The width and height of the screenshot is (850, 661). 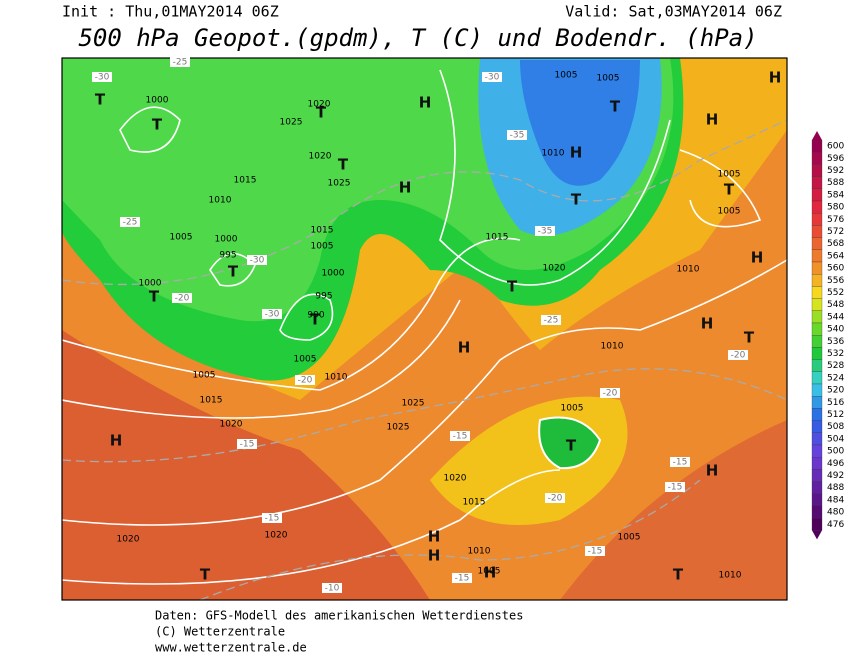 I want to click on footer-copyright: (C) Wetterzentrale, so click(x=220, y=632).